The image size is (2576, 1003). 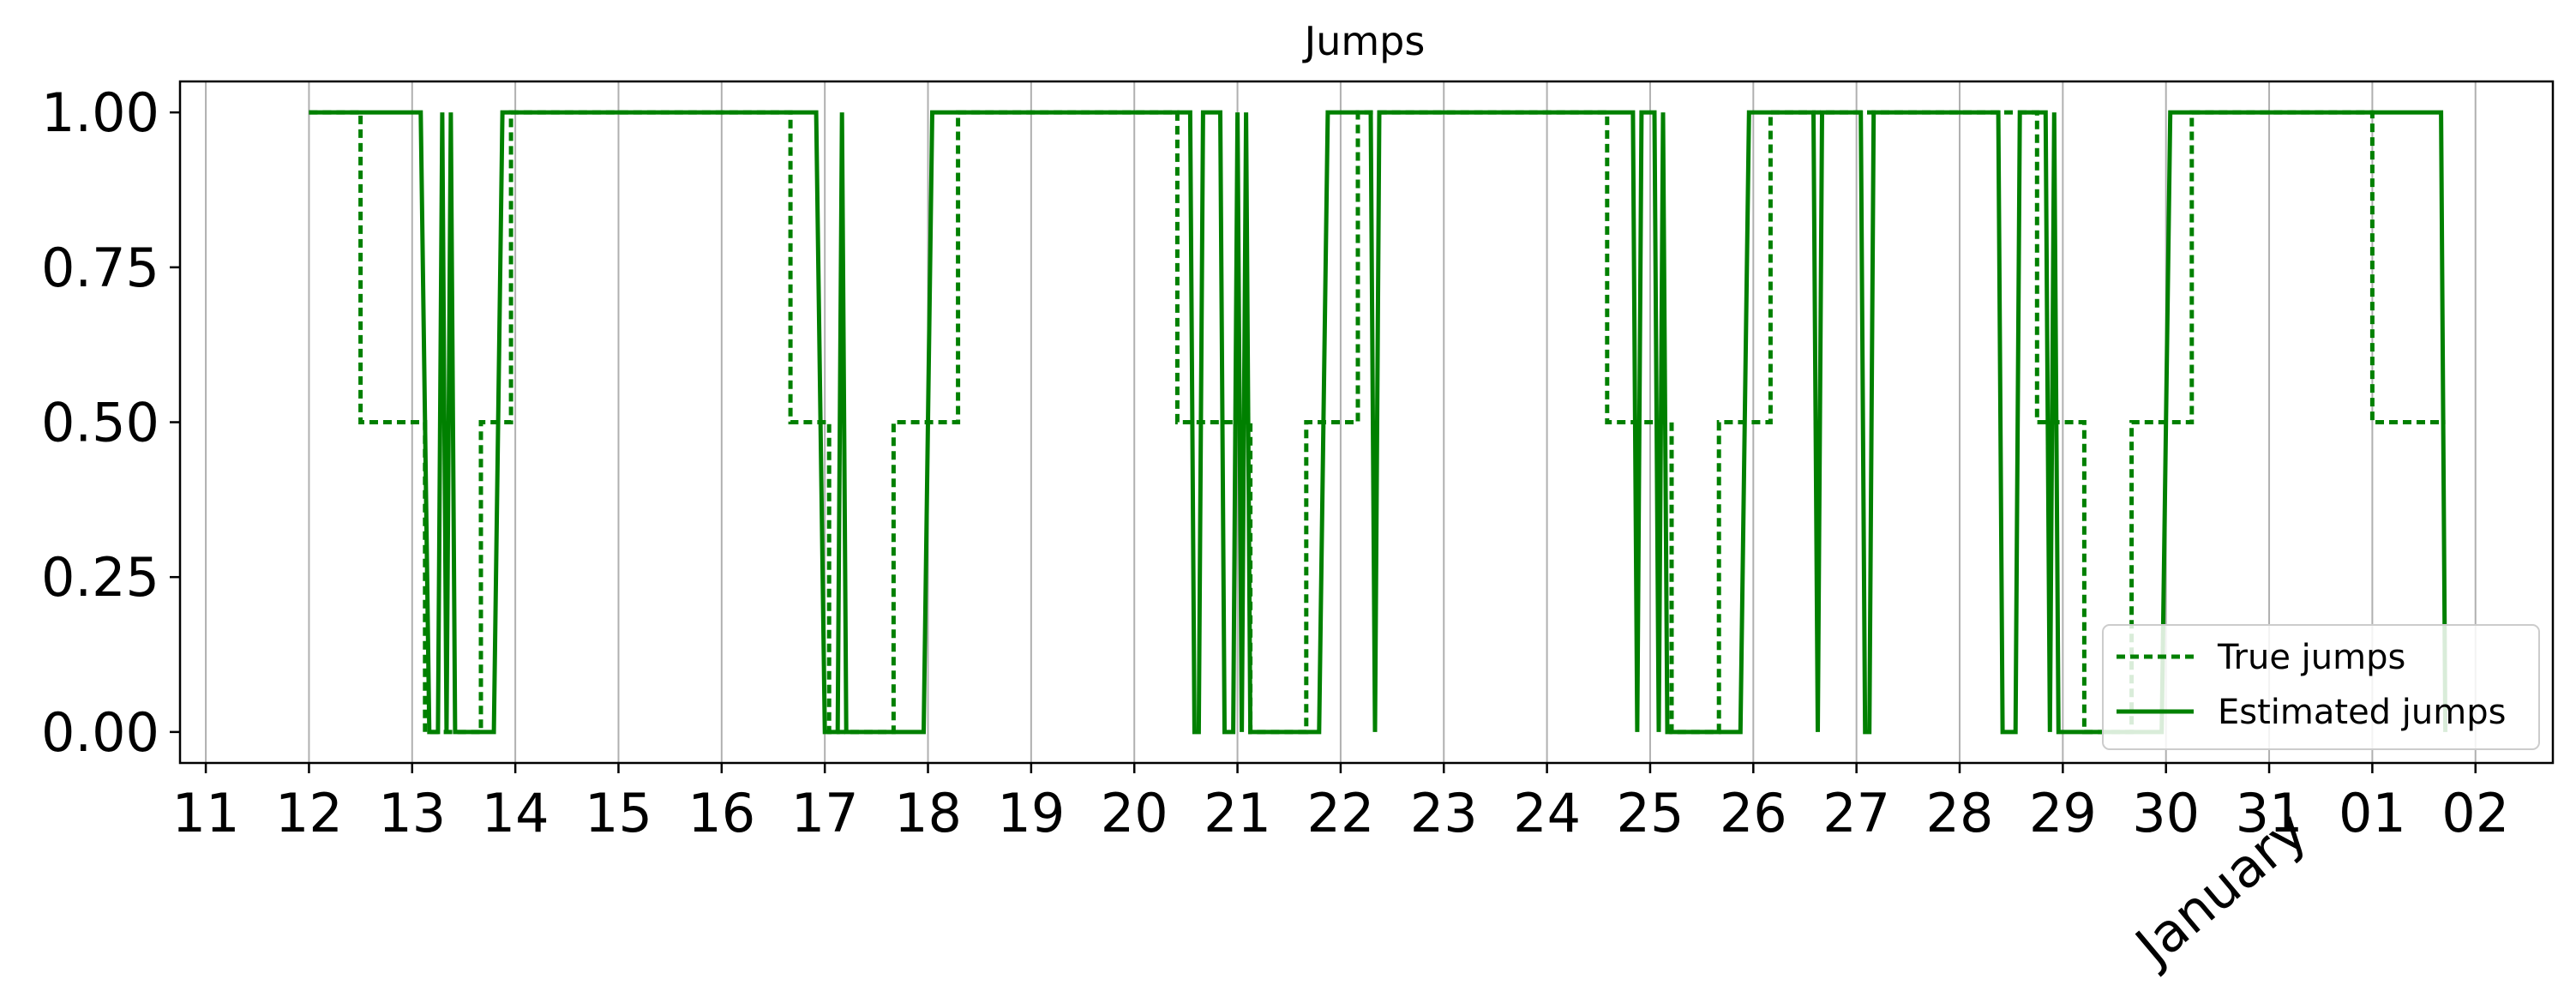 I want to click on y-tick-label: 0.50, so click(x=100, y=423).